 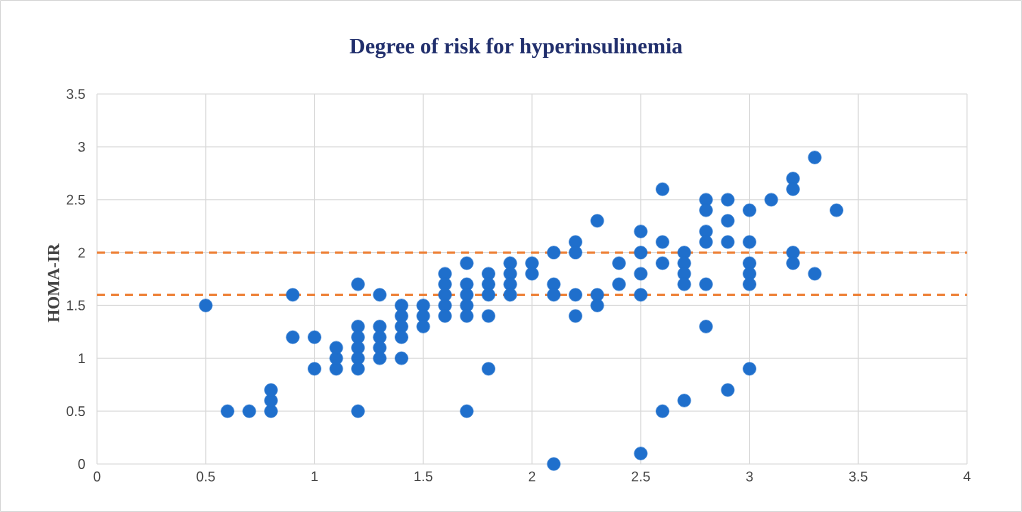 What do you see at coordinates (81, 358) in the screenshot?
I see `y-tick-label: 1` at bounding box center [81, 358].